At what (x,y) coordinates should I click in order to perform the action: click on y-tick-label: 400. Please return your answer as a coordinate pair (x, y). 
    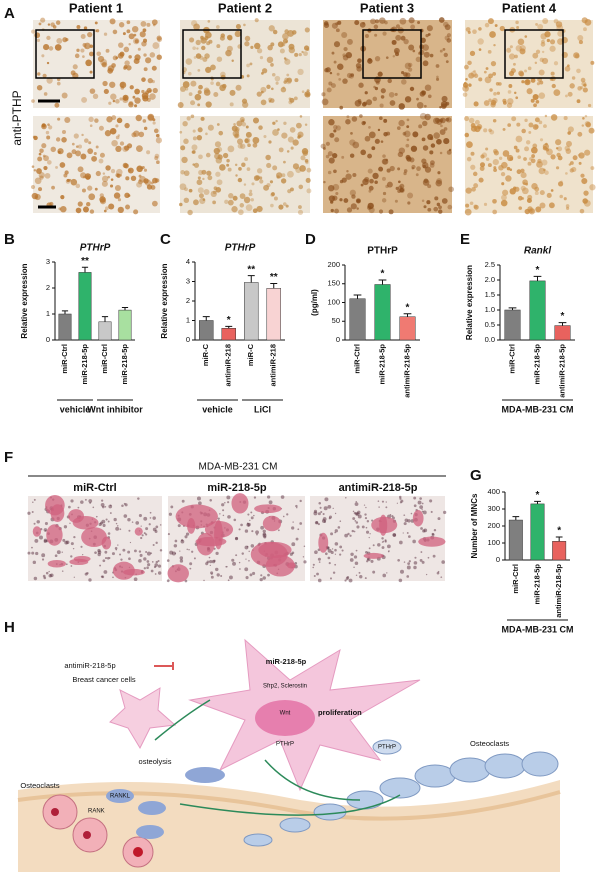
    Looking at the image, I should click on (493, 491).